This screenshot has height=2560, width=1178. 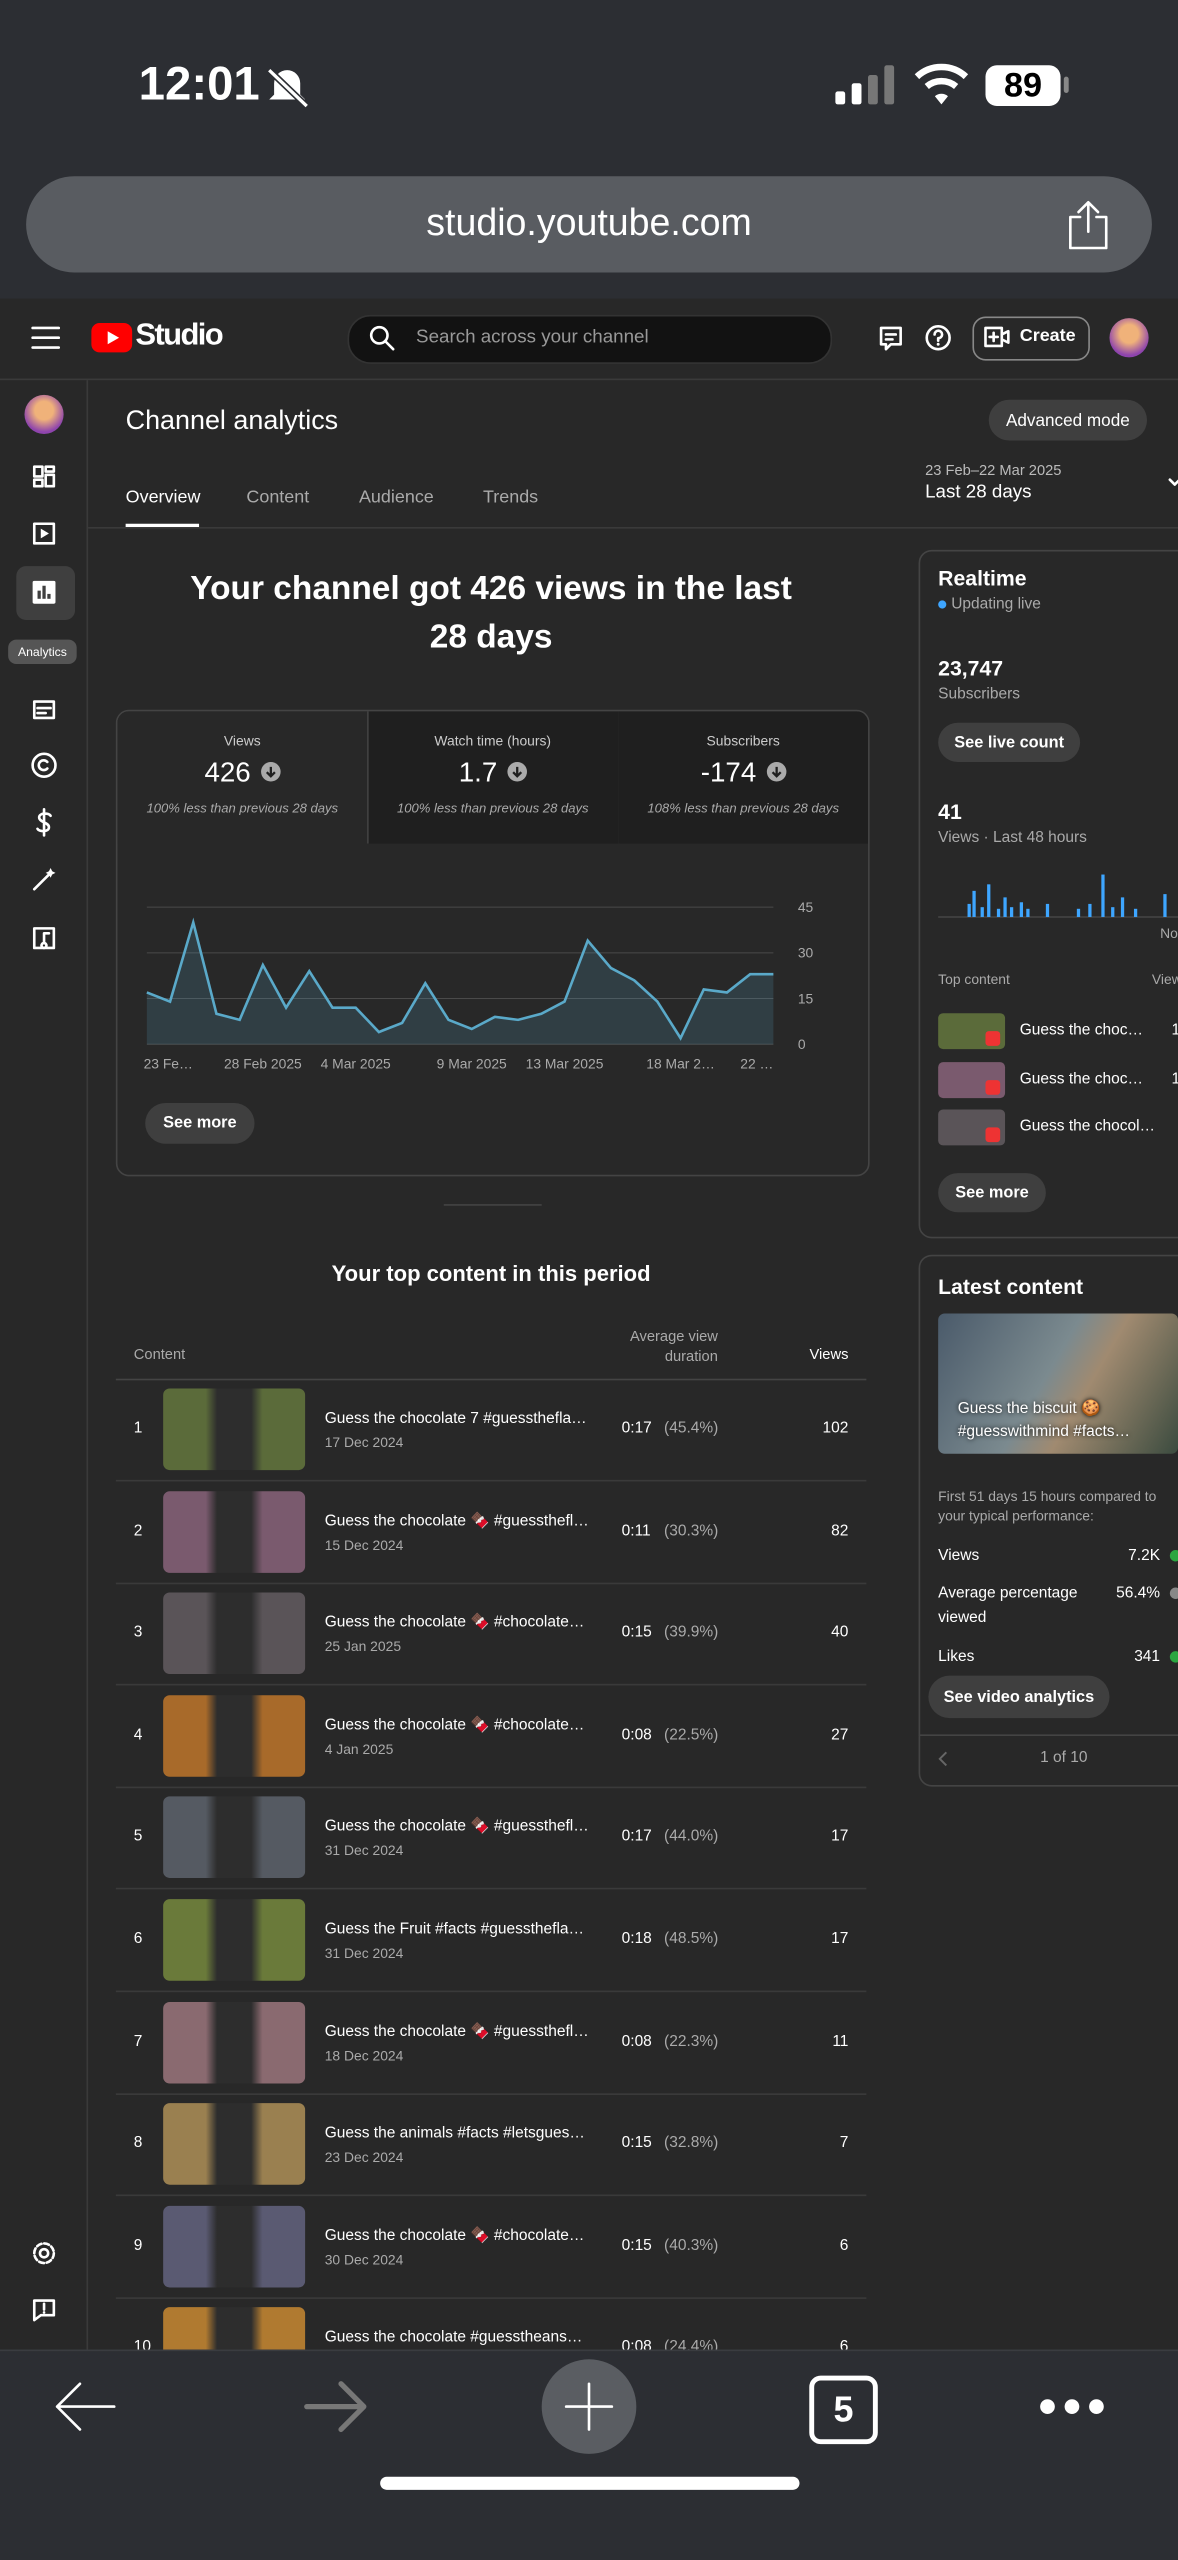 I want to click on rt-views: 1, so click(x=1174, y=1079).